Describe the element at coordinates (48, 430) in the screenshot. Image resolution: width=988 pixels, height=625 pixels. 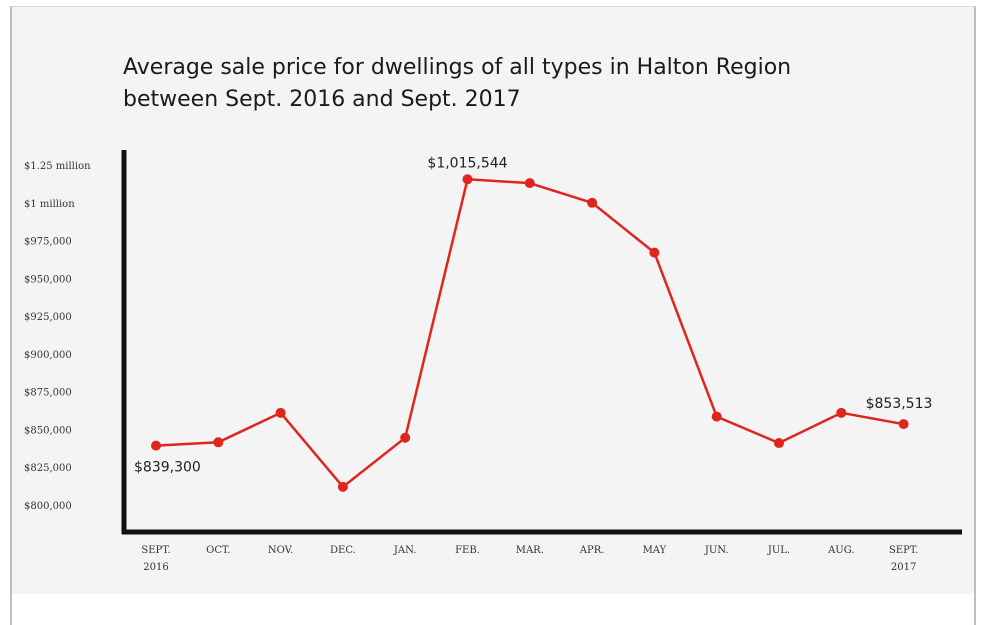
I see `y-tick-label: $850,000` at that location.